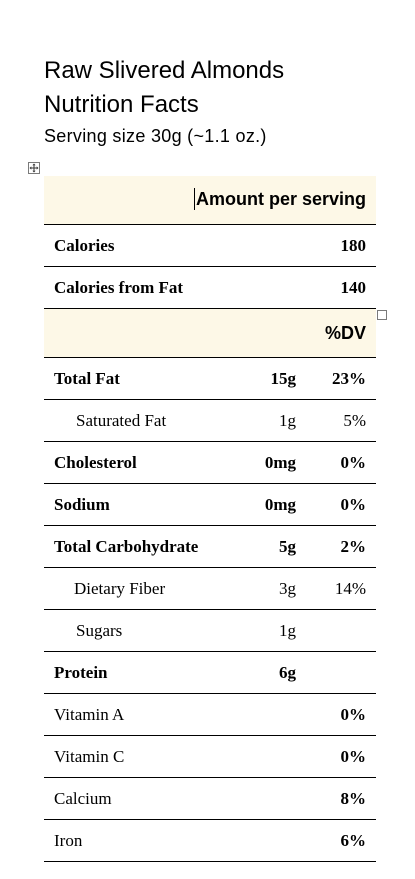 This screenshot has height=879, width=415. I want to click on title-line-1: Raw Slivered Almonds, so click(164, 70).